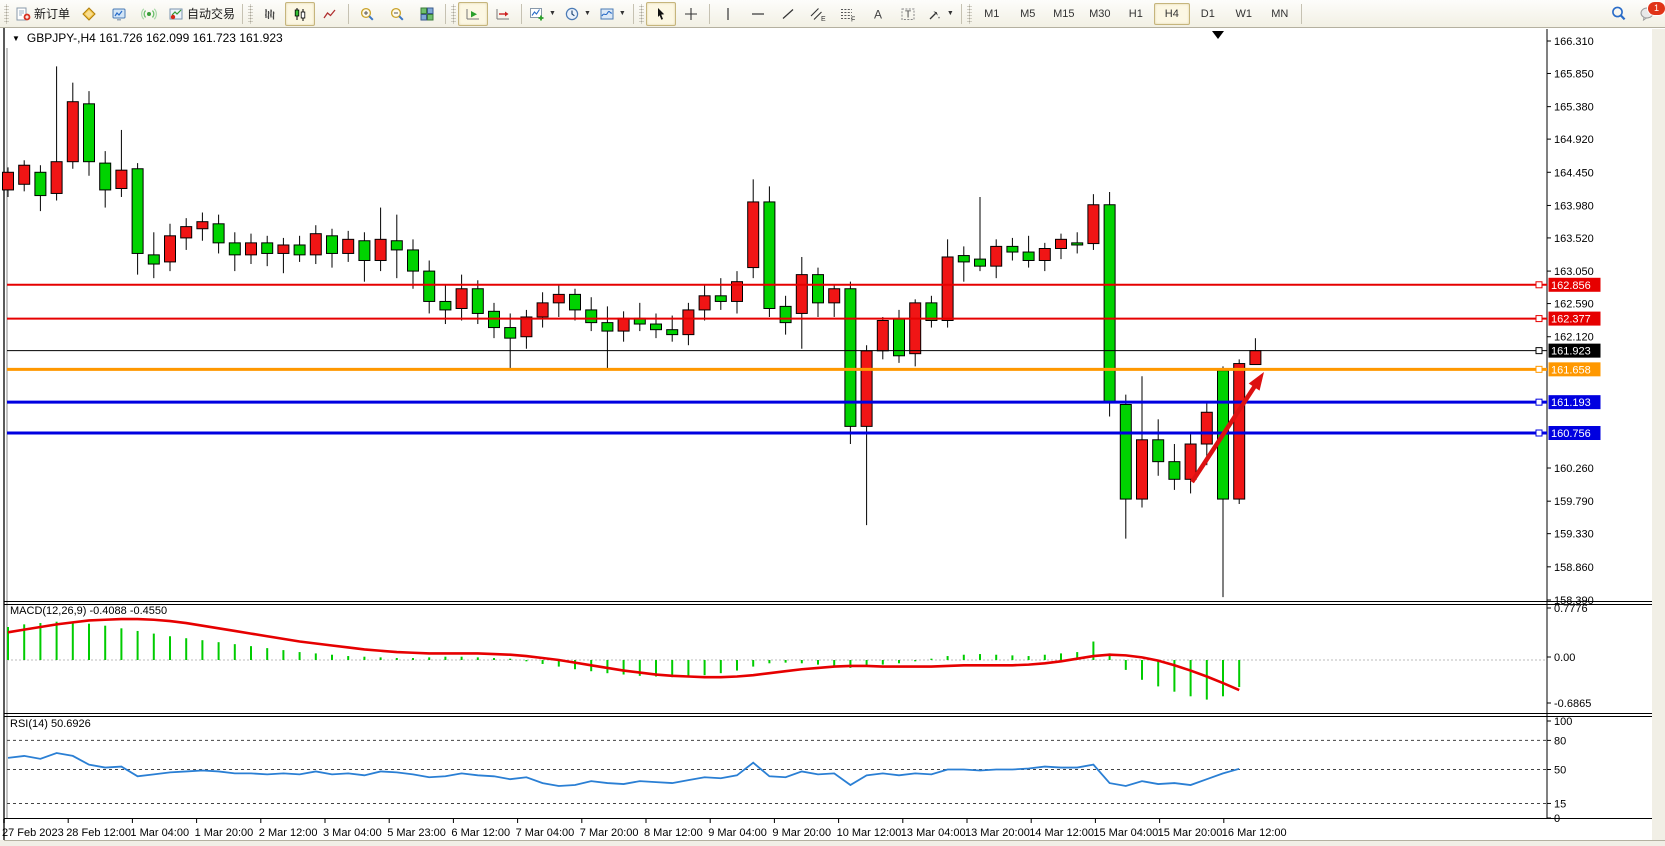  Describe the element at coordinates (1135, 13) in the screenshot. I see `timeframe-button-H1: H1` at that location.